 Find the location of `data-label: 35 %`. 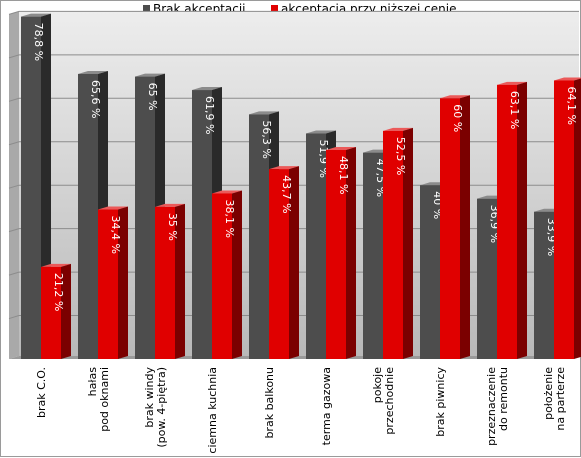

data-label: 35 % is located at coordinates (172, 227).